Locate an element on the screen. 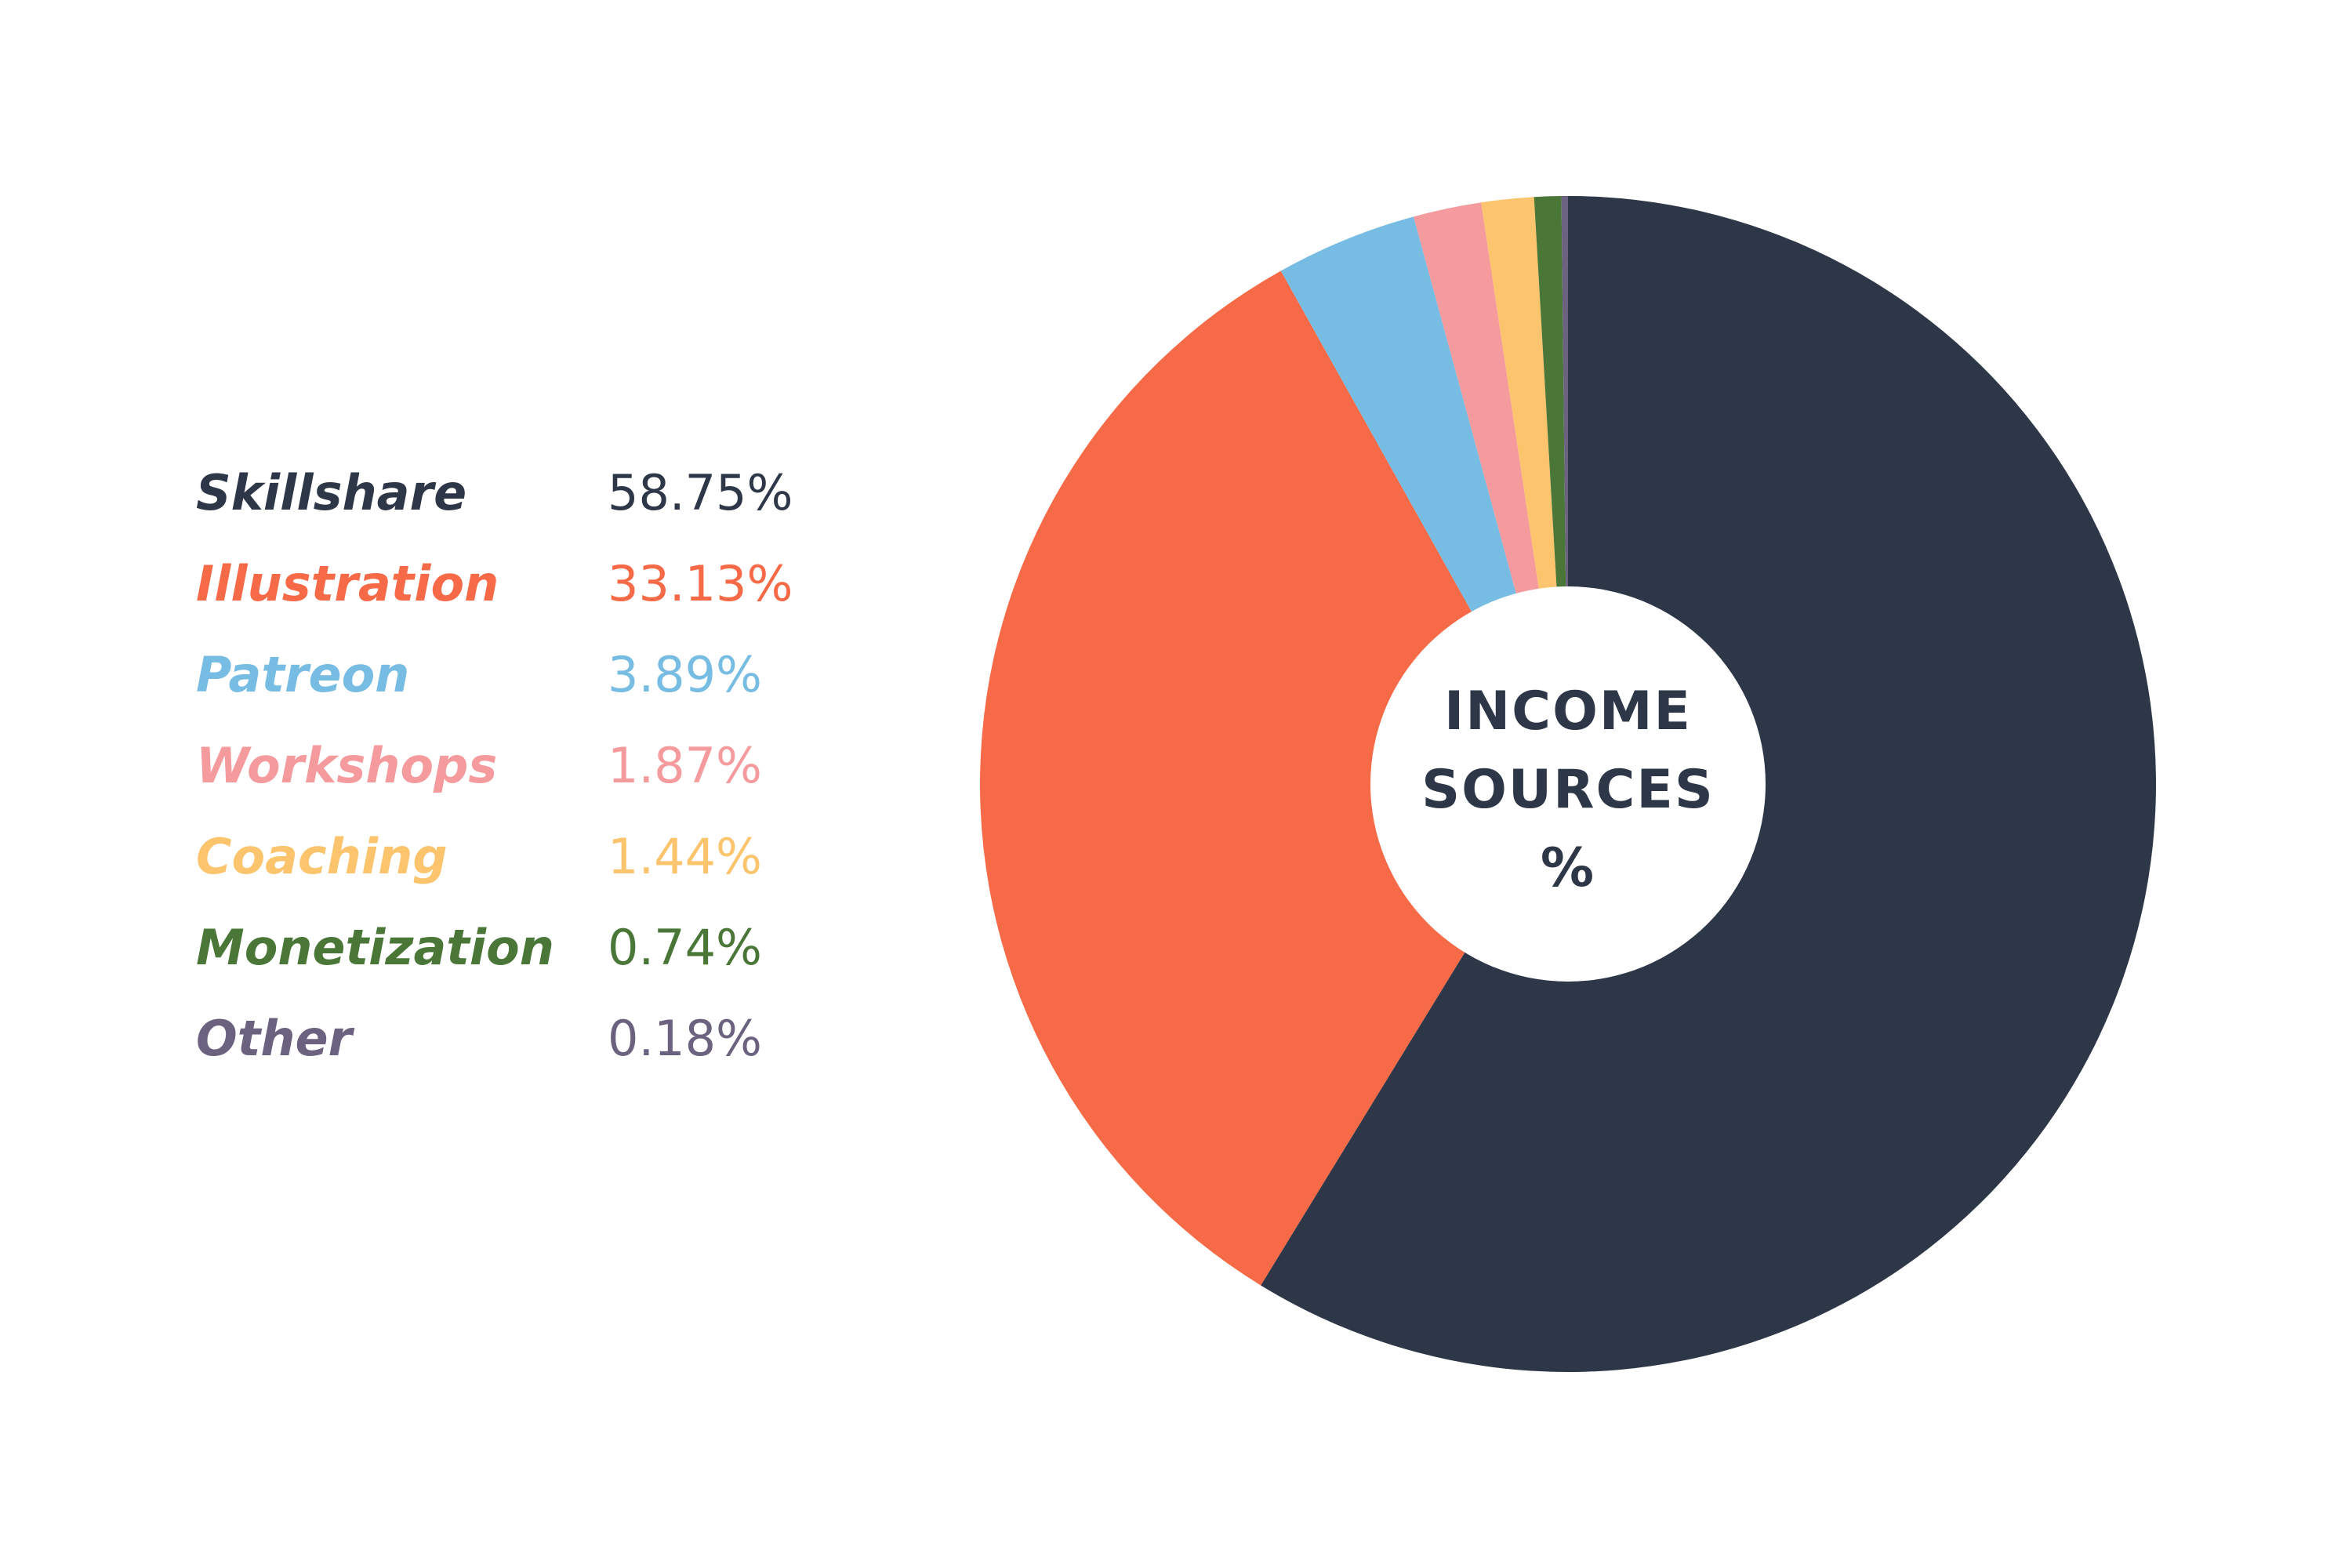  chart-title-line-1: INCOME is located at coordinates (1568, 711).